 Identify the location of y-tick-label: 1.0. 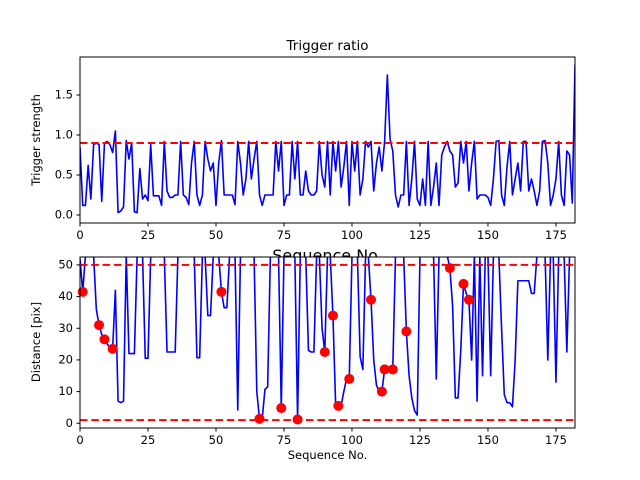
(64, 135).